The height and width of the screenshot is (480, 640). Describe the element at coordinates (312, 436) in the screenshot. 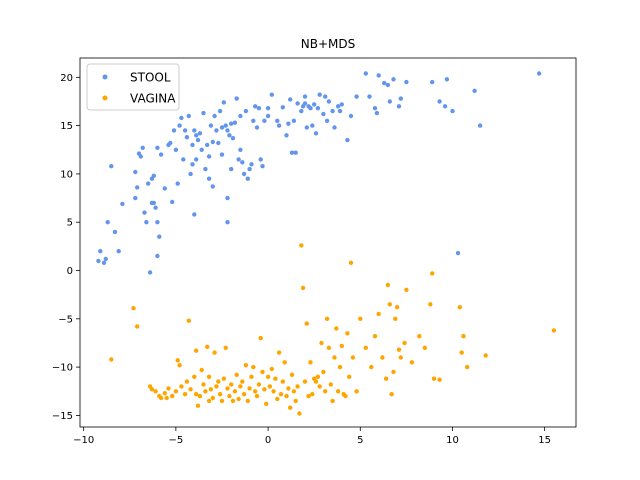

I see `x-axis: −10 −5 0 5 10 15` at that location.